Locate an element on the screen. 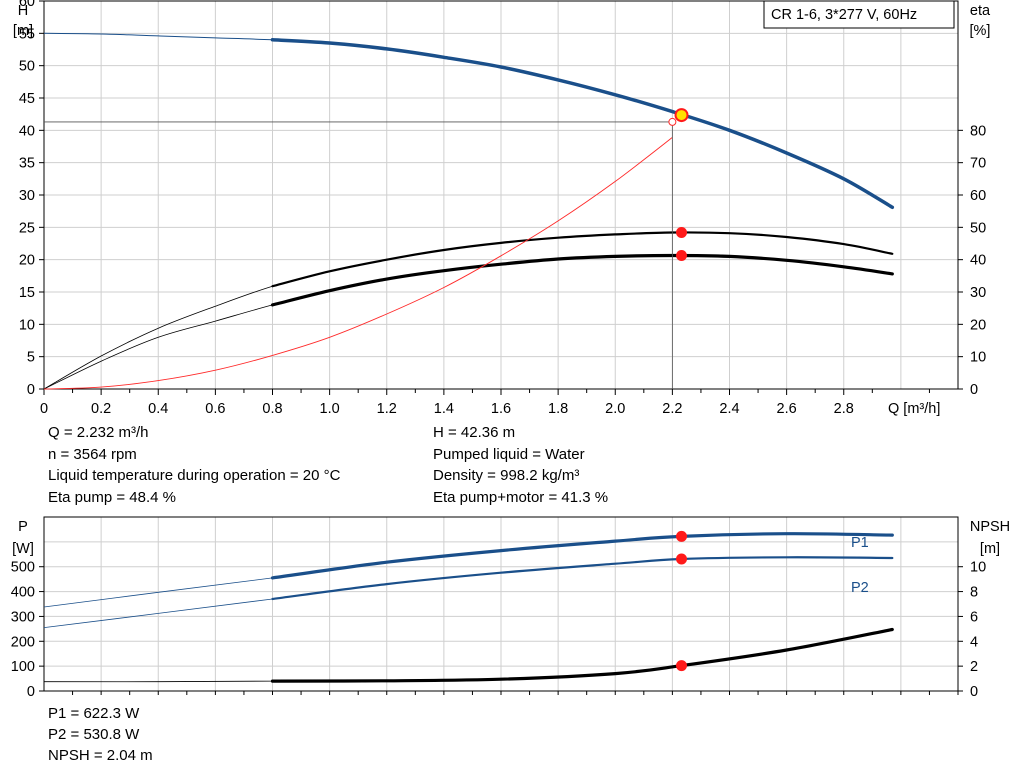 Image resolution: width=1024 pixels, height=781 pixels. right-tick-label: 80 is located at coordinates (978, 131).